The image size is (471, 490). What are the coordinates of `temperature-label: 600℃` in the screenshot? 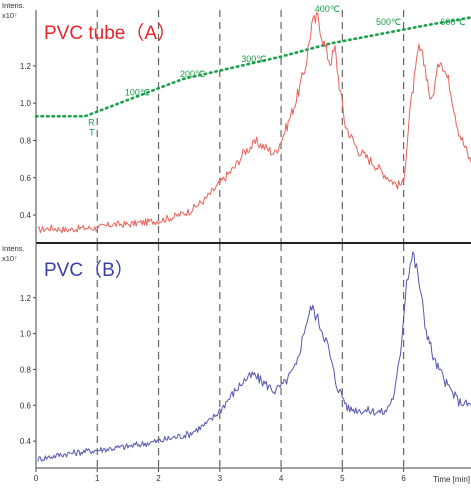 It's located at (452, 22).